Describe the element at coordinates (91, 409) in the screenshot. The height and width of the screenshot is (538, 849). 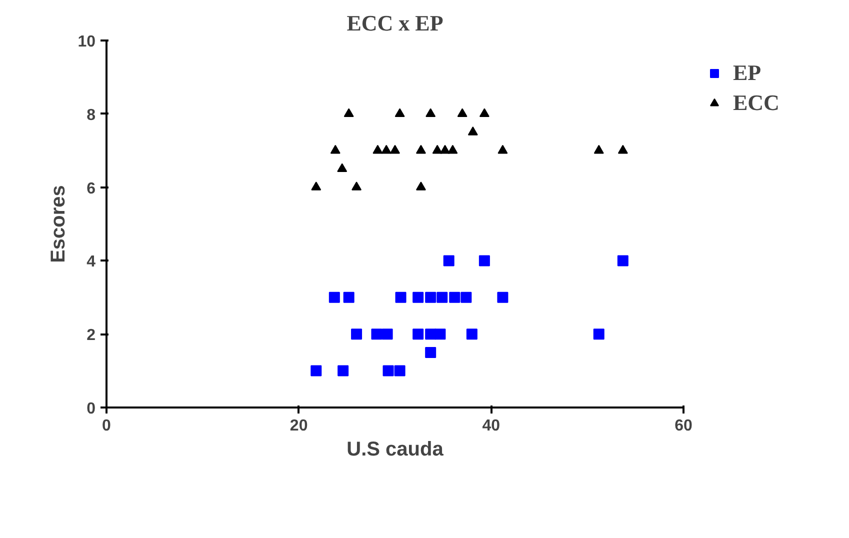
I see `y-tick-label: 0` at that location.